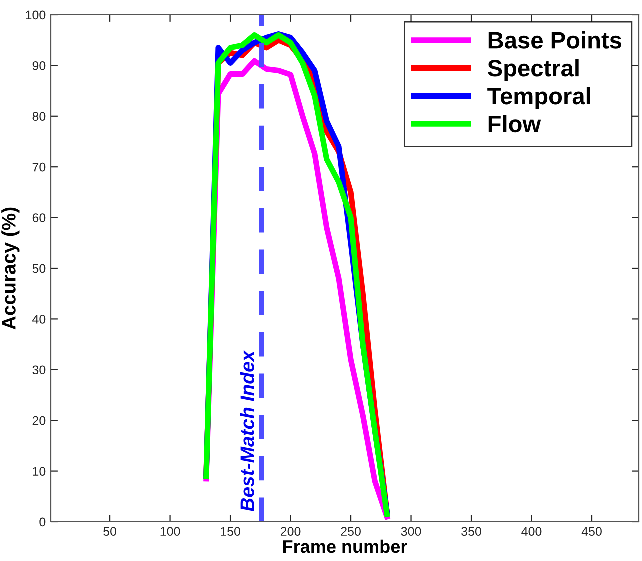 The height and width of the screenshot is (561, 642). Describe the element at coordinates (39, 218) in the screenshot. I see `y-tick-label: 60` at that location.